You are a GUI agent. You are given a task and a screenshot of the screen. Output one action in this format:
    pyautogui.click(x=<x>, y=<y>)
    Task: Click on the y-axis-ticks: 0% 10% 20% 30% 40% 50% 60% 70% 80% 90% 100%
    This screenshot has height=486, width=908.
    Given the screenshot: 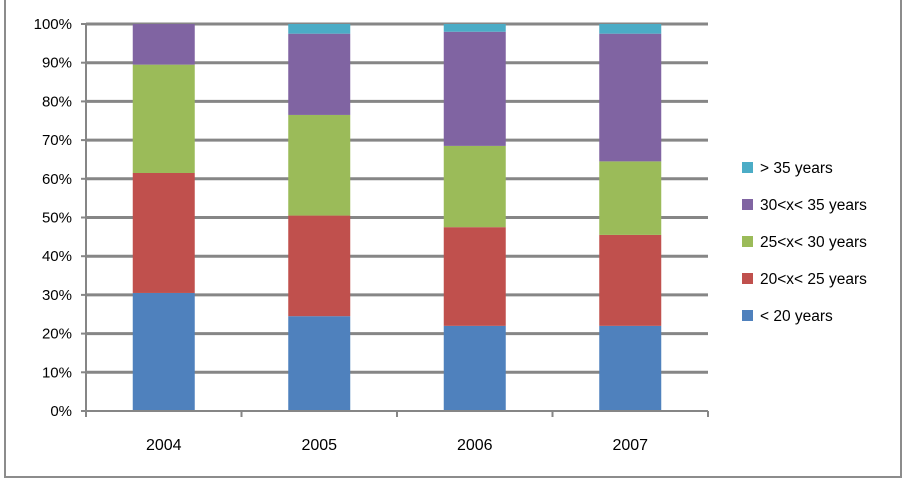 What is the action you would take?
    pyautogui.click(x=53, y=218)
    